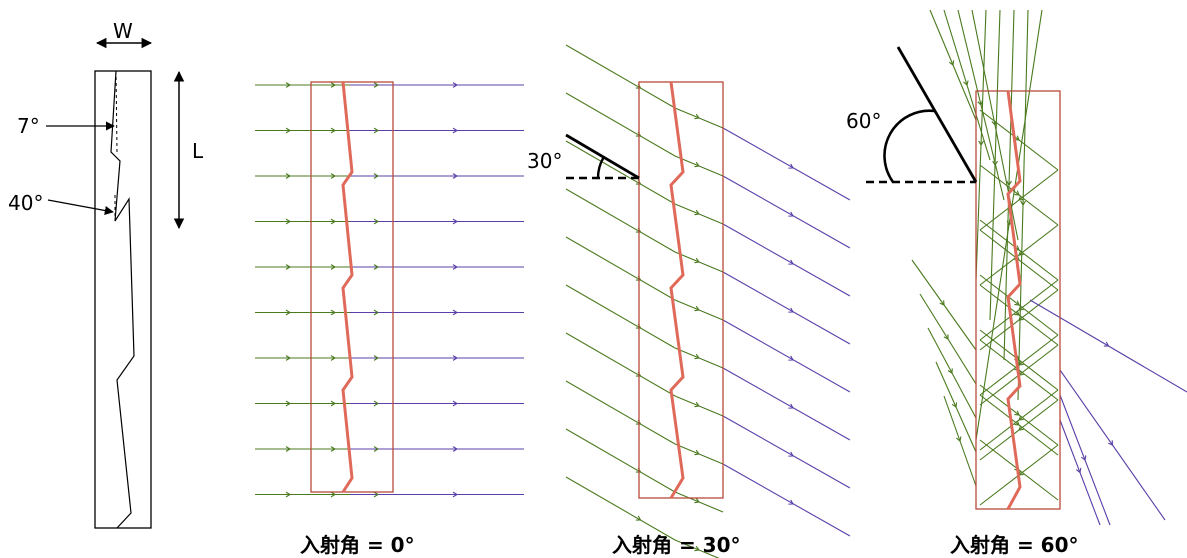  Describe the element at coordinates (676, 545) in the screenshot. I see `caption-30: 入射角 = 30°` at that location.